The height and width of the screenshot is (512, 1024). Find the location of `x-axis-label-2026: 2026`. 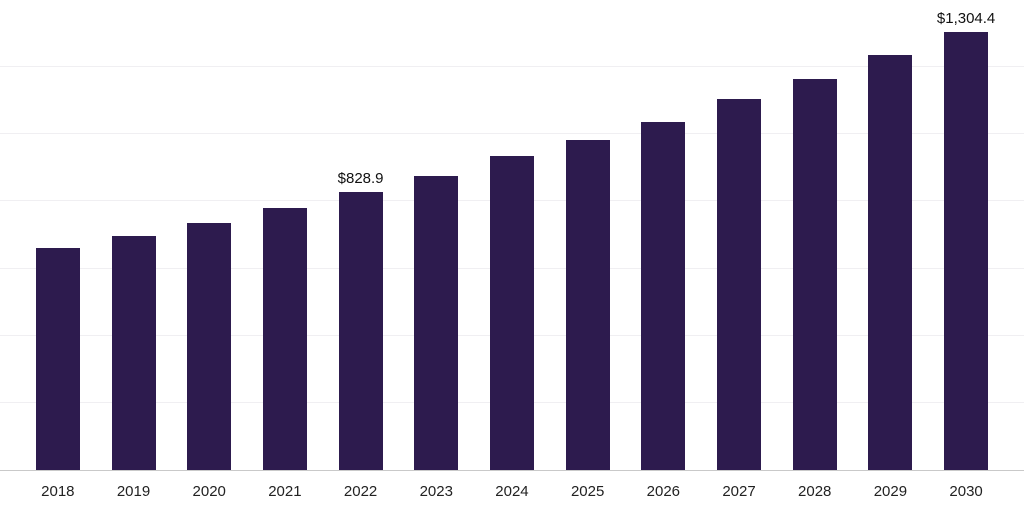

x-axis-label-2026: 2026 is located at coordinates (663, 491).